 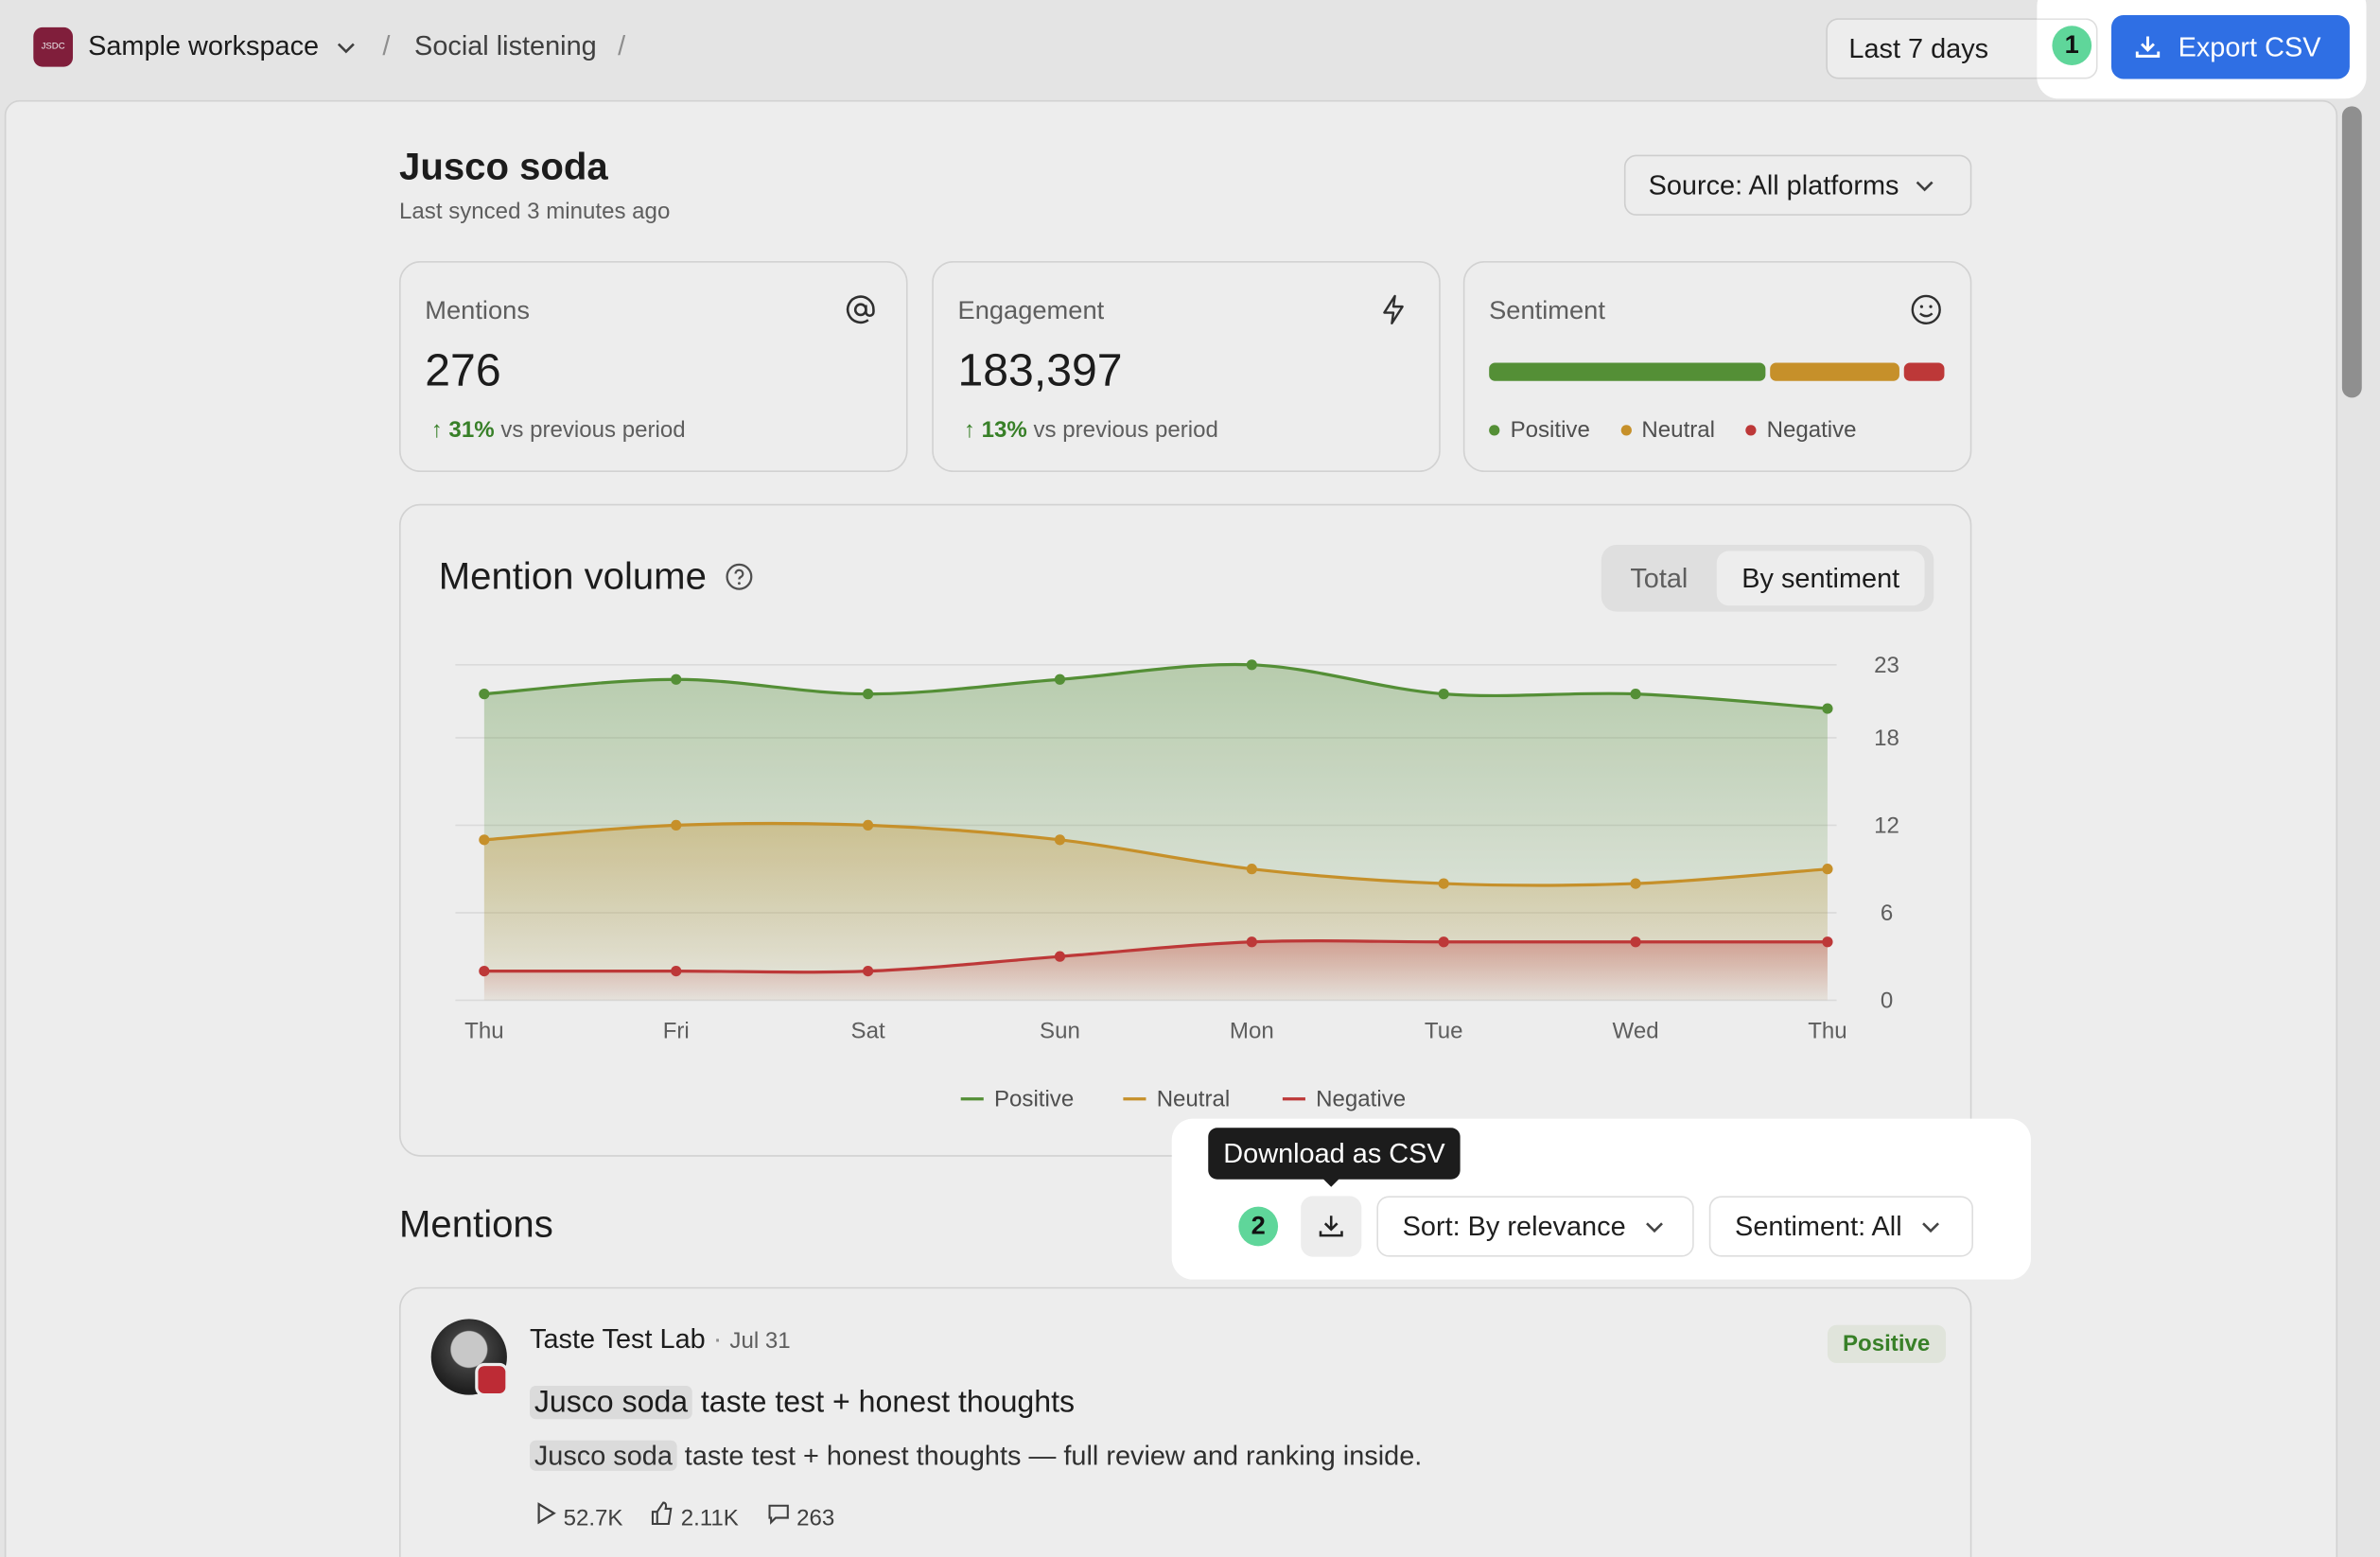 I want to click on legend-label: Neutral, so click(x=1678, y=430).